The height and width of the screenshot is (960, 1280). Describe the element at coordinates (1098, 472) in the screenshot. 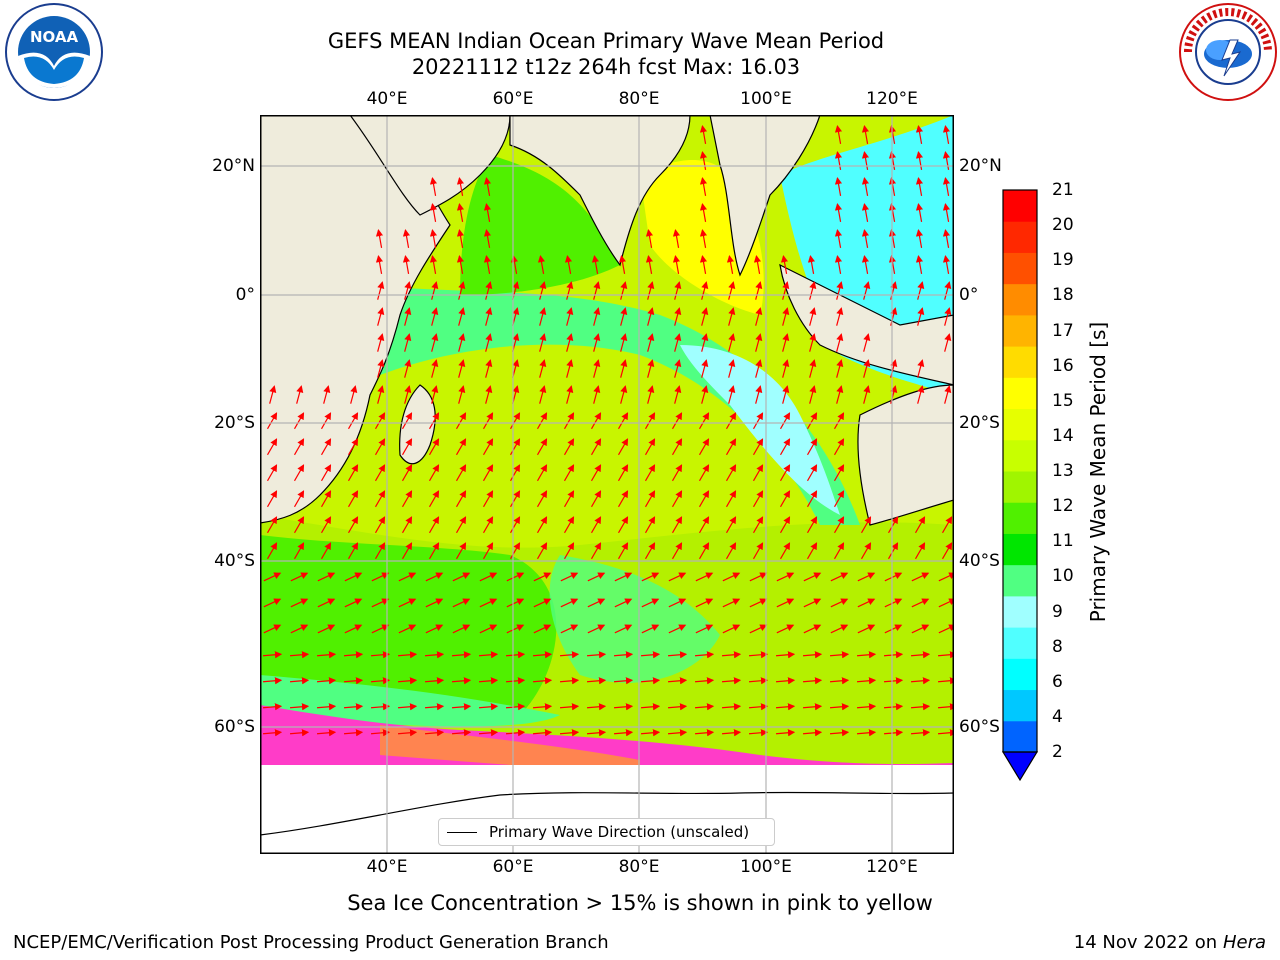

I see `colorbar-label: Primary Wave Mean Period [s]` at that location.